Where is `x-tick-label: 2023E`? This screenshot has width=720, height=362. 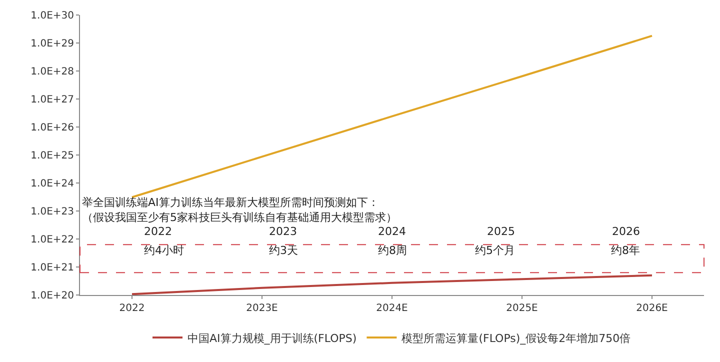
x-tick-label: 2023E is located at coordinates (262, 308).